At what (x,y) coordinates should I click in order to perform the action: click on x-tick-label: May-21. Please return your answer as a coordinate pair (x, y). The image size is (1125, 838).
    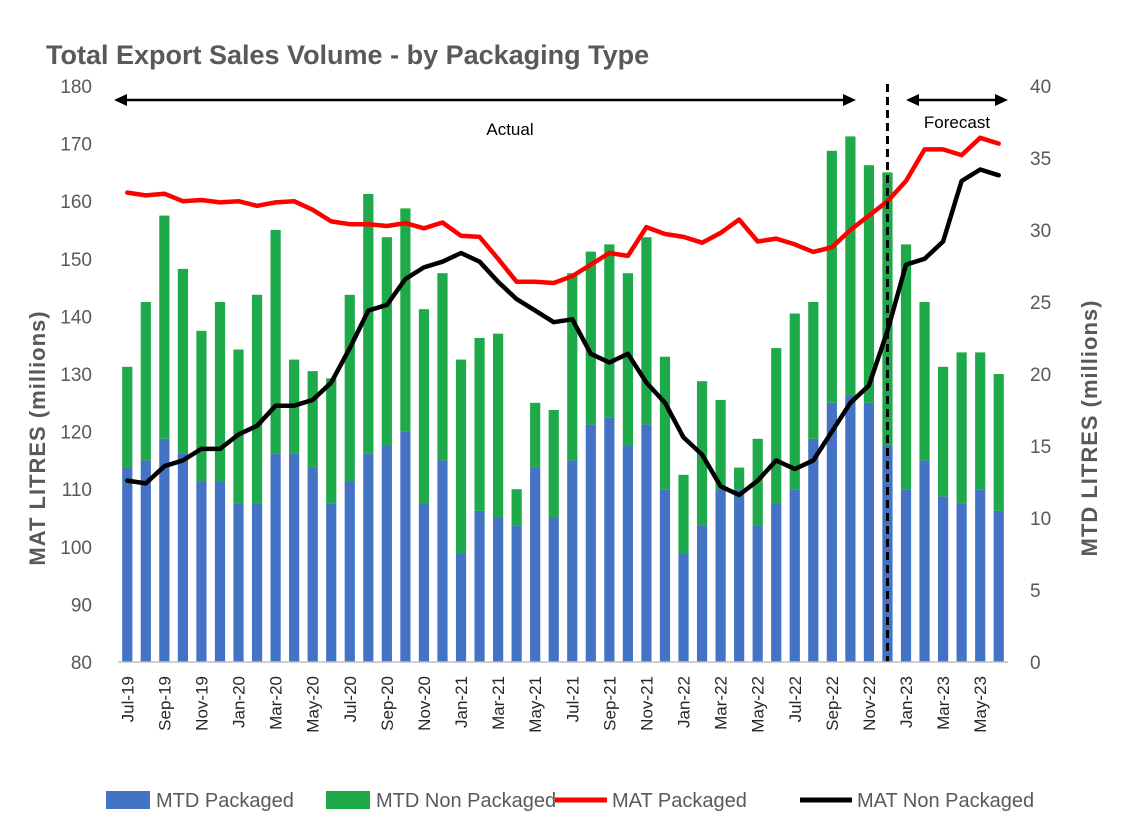
    Looking at the image, I should click on (535, 704).